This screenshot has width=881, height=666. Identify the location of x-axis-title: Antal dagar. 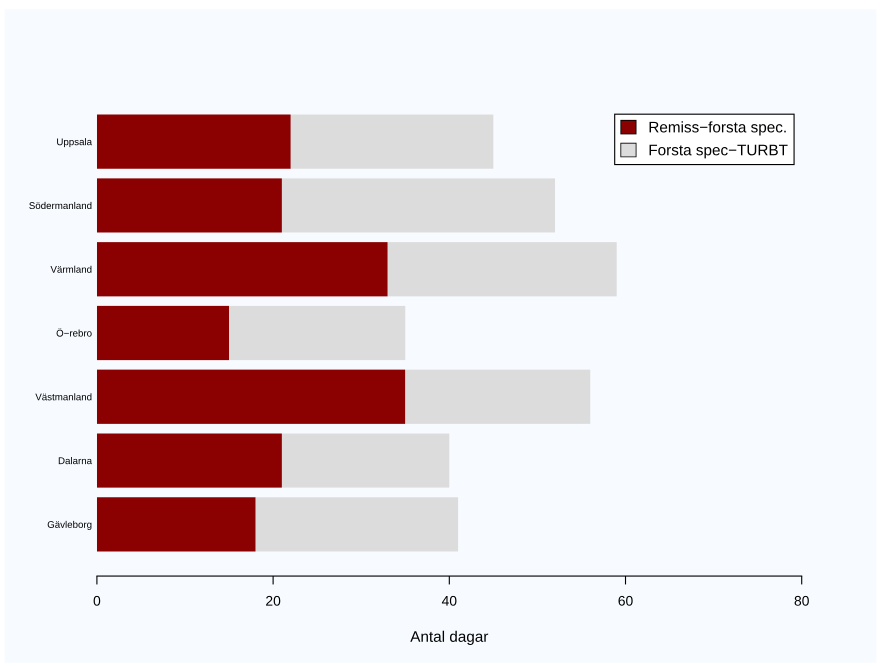
(449, 637).